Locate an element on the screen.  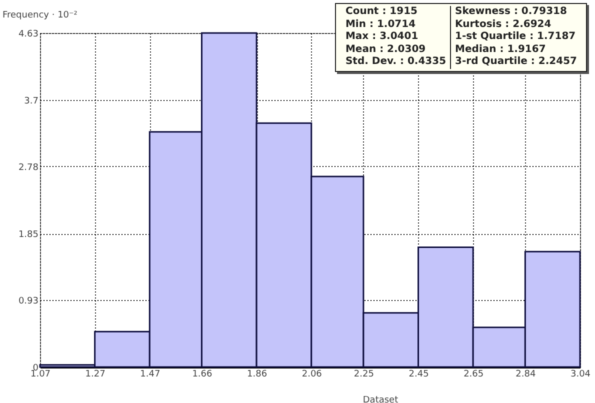
annotation: Max : 3.0401 is located at coordinates (382, 37).